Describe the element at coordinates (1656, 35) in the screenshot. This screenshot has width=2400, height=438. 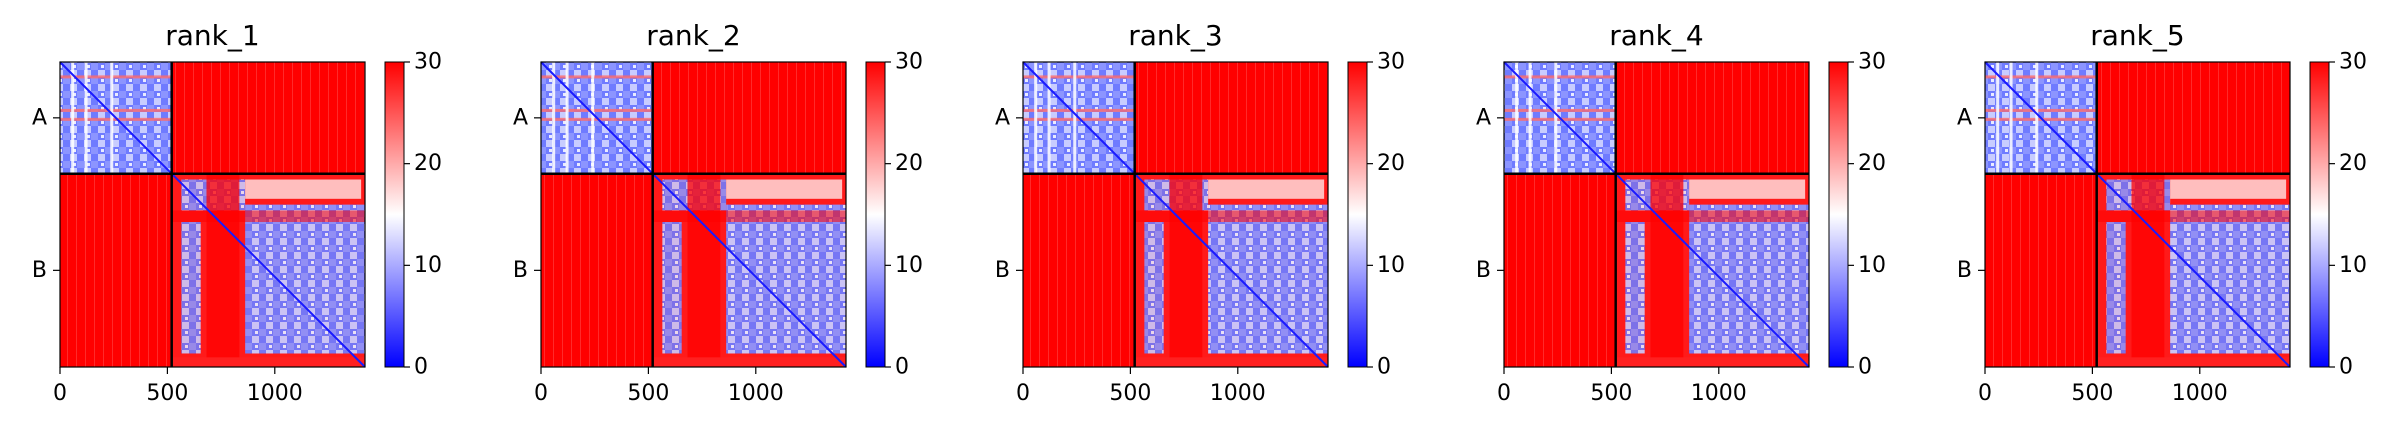
I see `panel-title: rank_4` at that location.